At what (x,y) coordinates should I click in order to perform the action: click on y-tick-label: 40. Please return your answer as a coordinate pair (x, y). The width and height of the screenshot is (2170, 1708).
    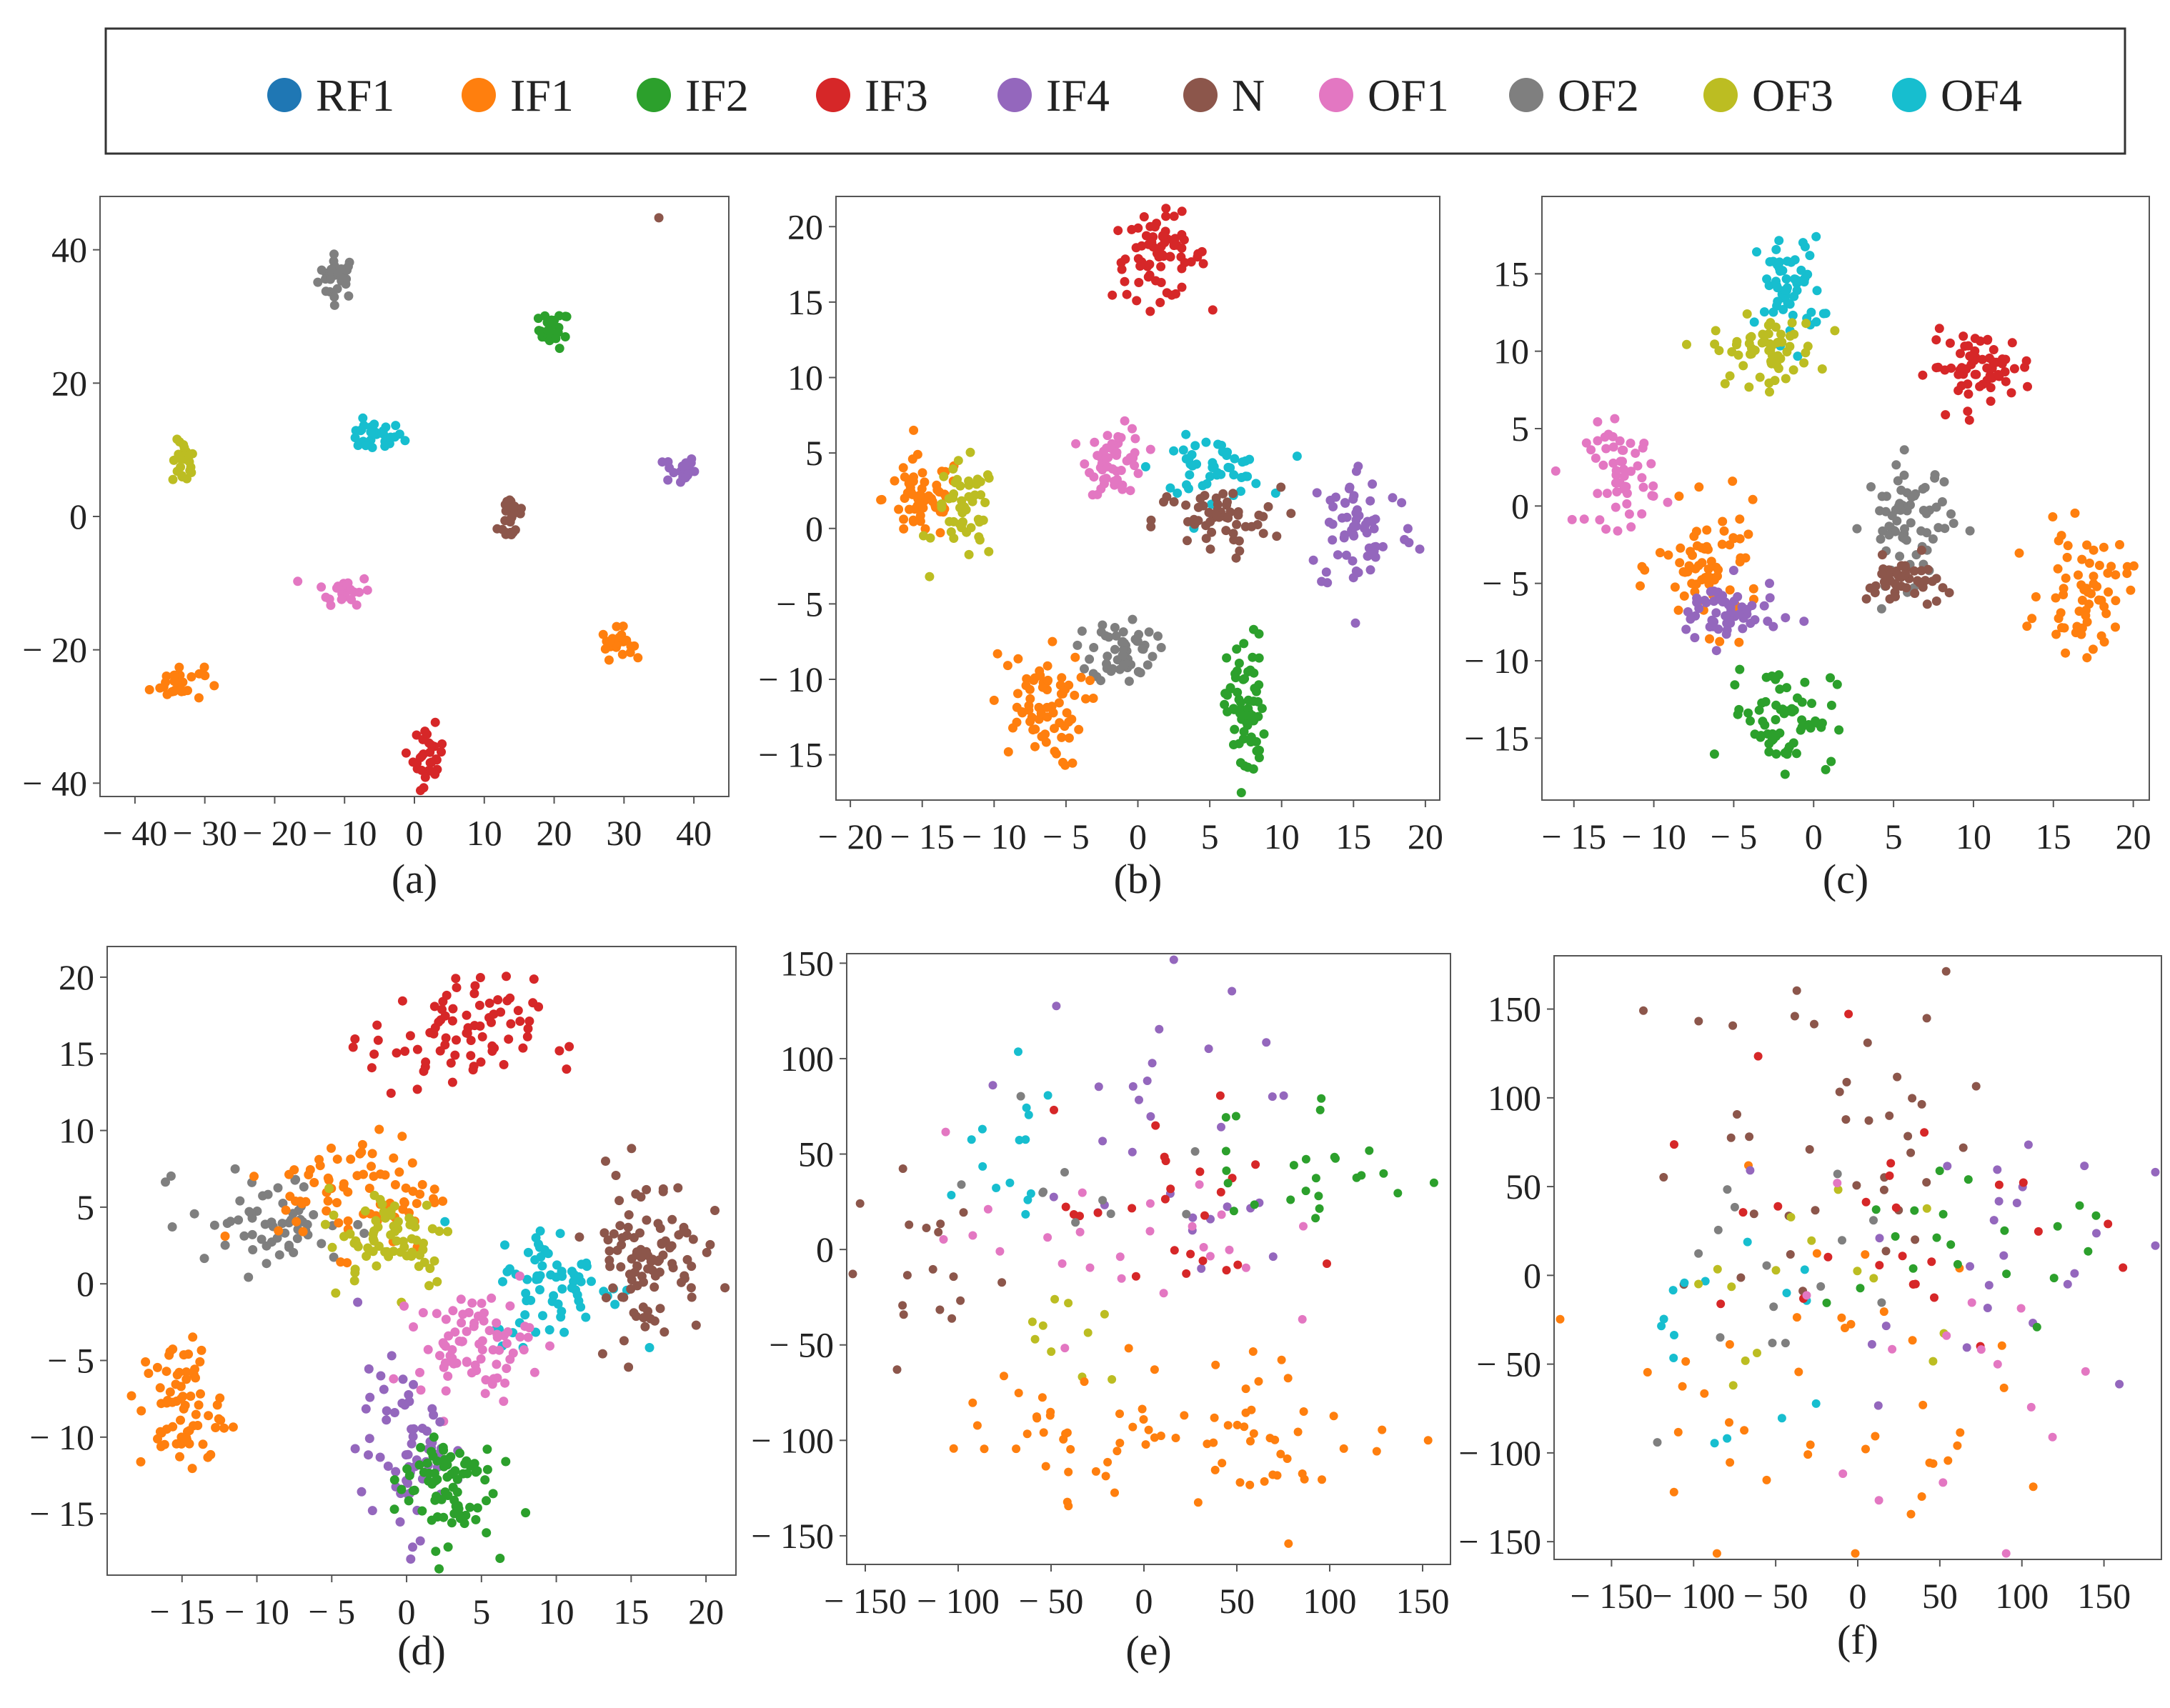
    Looking at the image, I should click on (69, 250).